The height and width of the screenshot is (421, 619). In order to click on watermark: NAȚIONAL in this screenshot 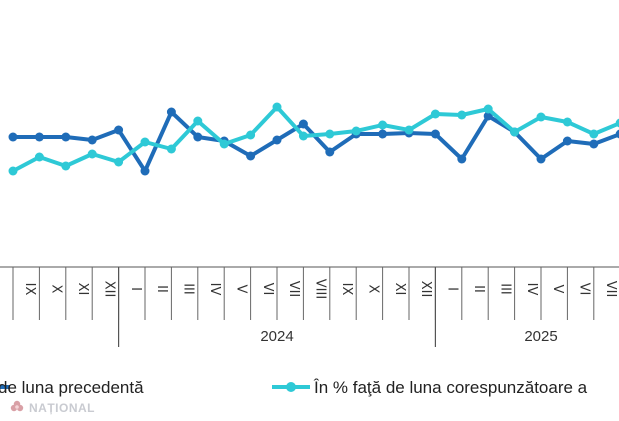, I will do `click(52, 407)`.